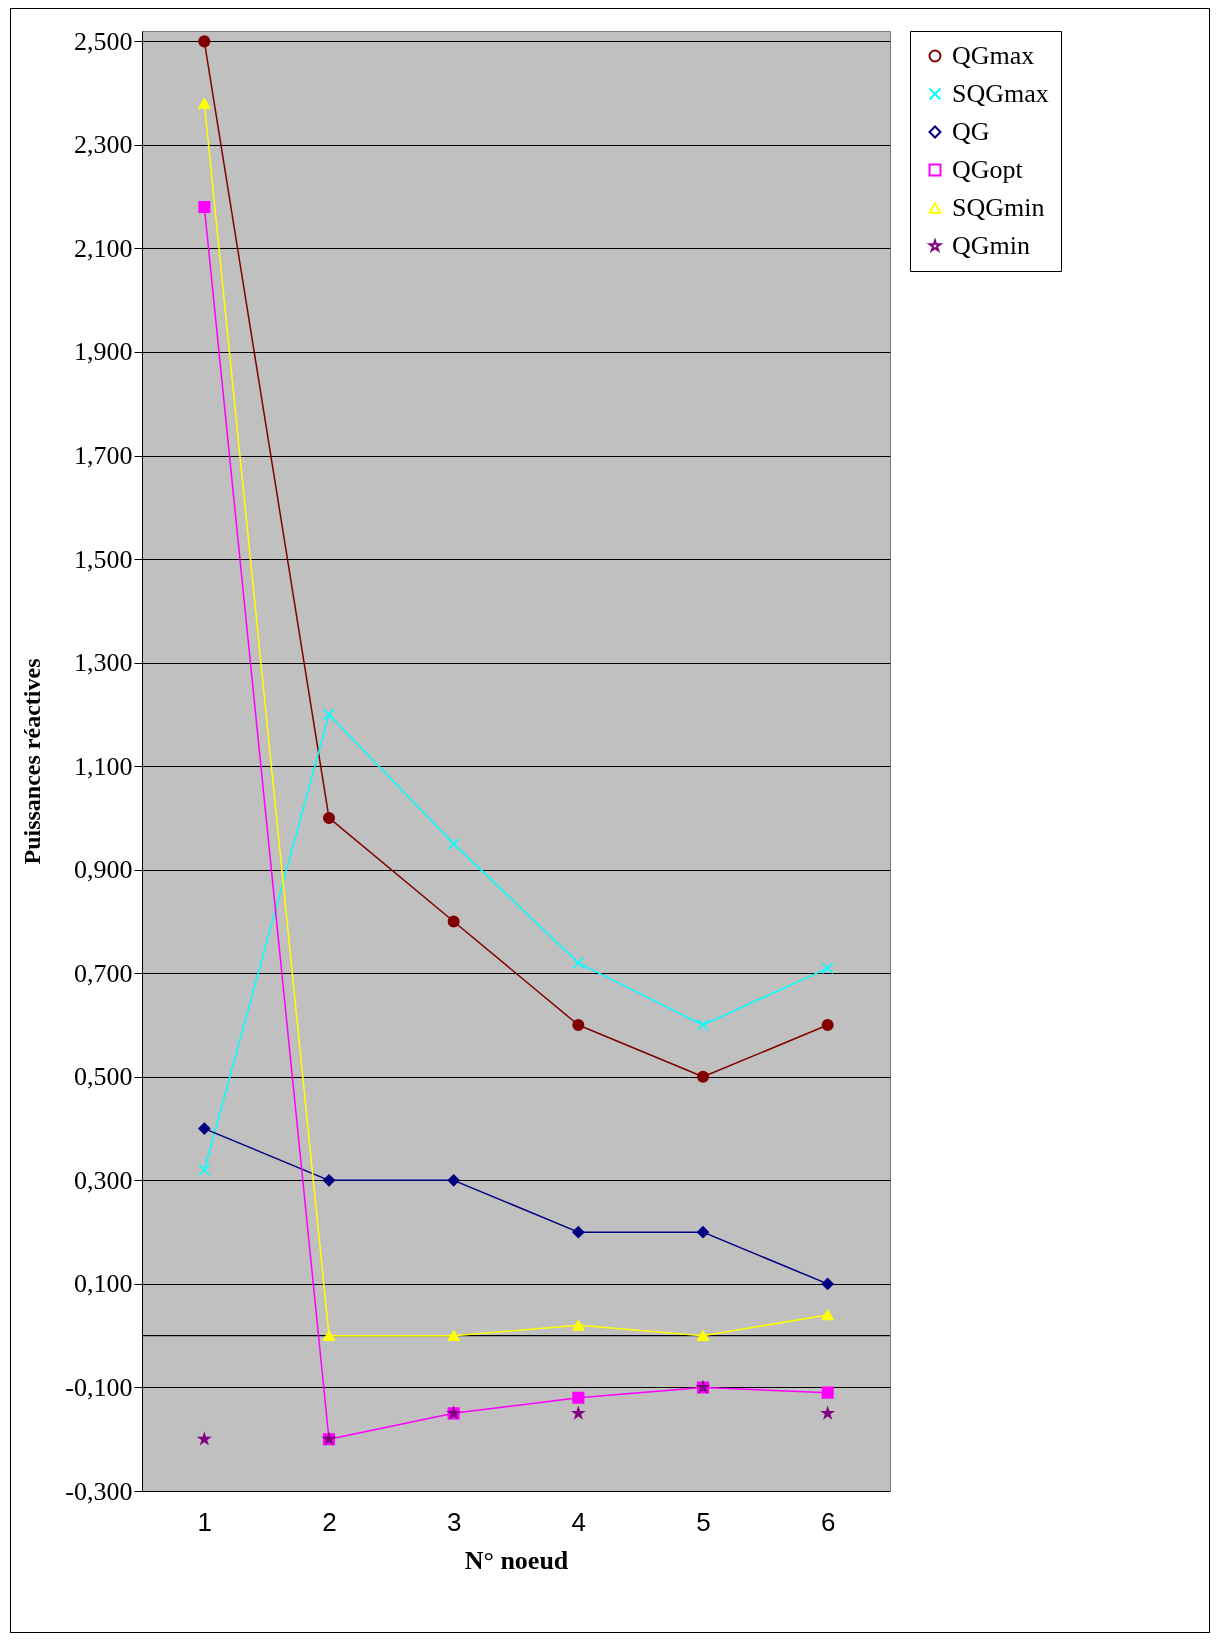  Describe the element at coordinates (103, 766) in the screenshot. I see `y-tick-label: 1,100` at that location.